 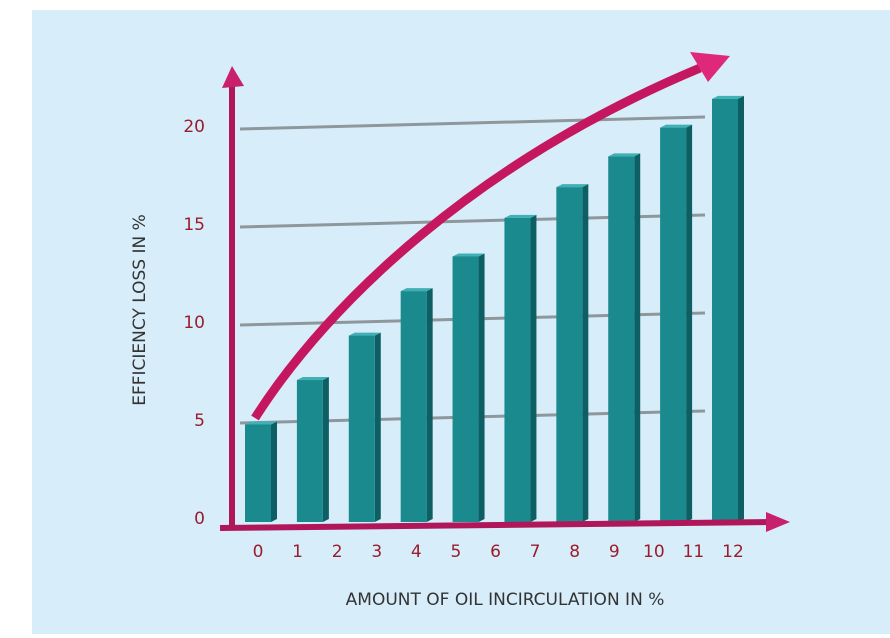 I want to click on x-tick-label: 9, so click(x=614, y=552).